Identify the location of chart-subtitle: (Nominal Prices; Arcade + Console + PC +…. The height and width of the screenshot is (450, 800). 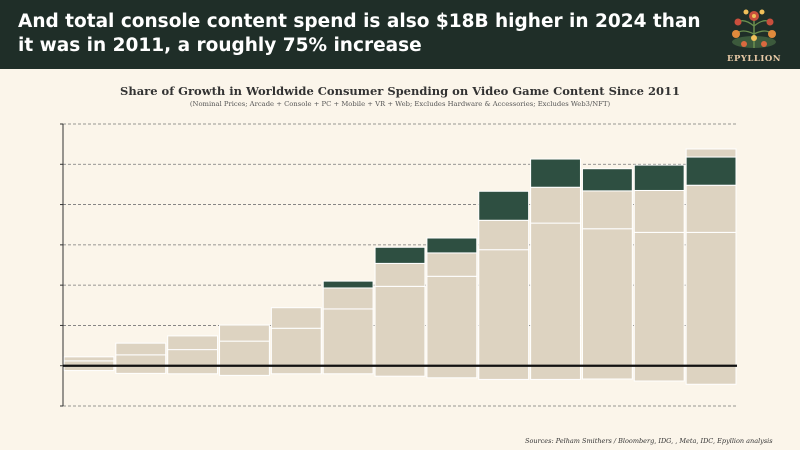
(400, 104).